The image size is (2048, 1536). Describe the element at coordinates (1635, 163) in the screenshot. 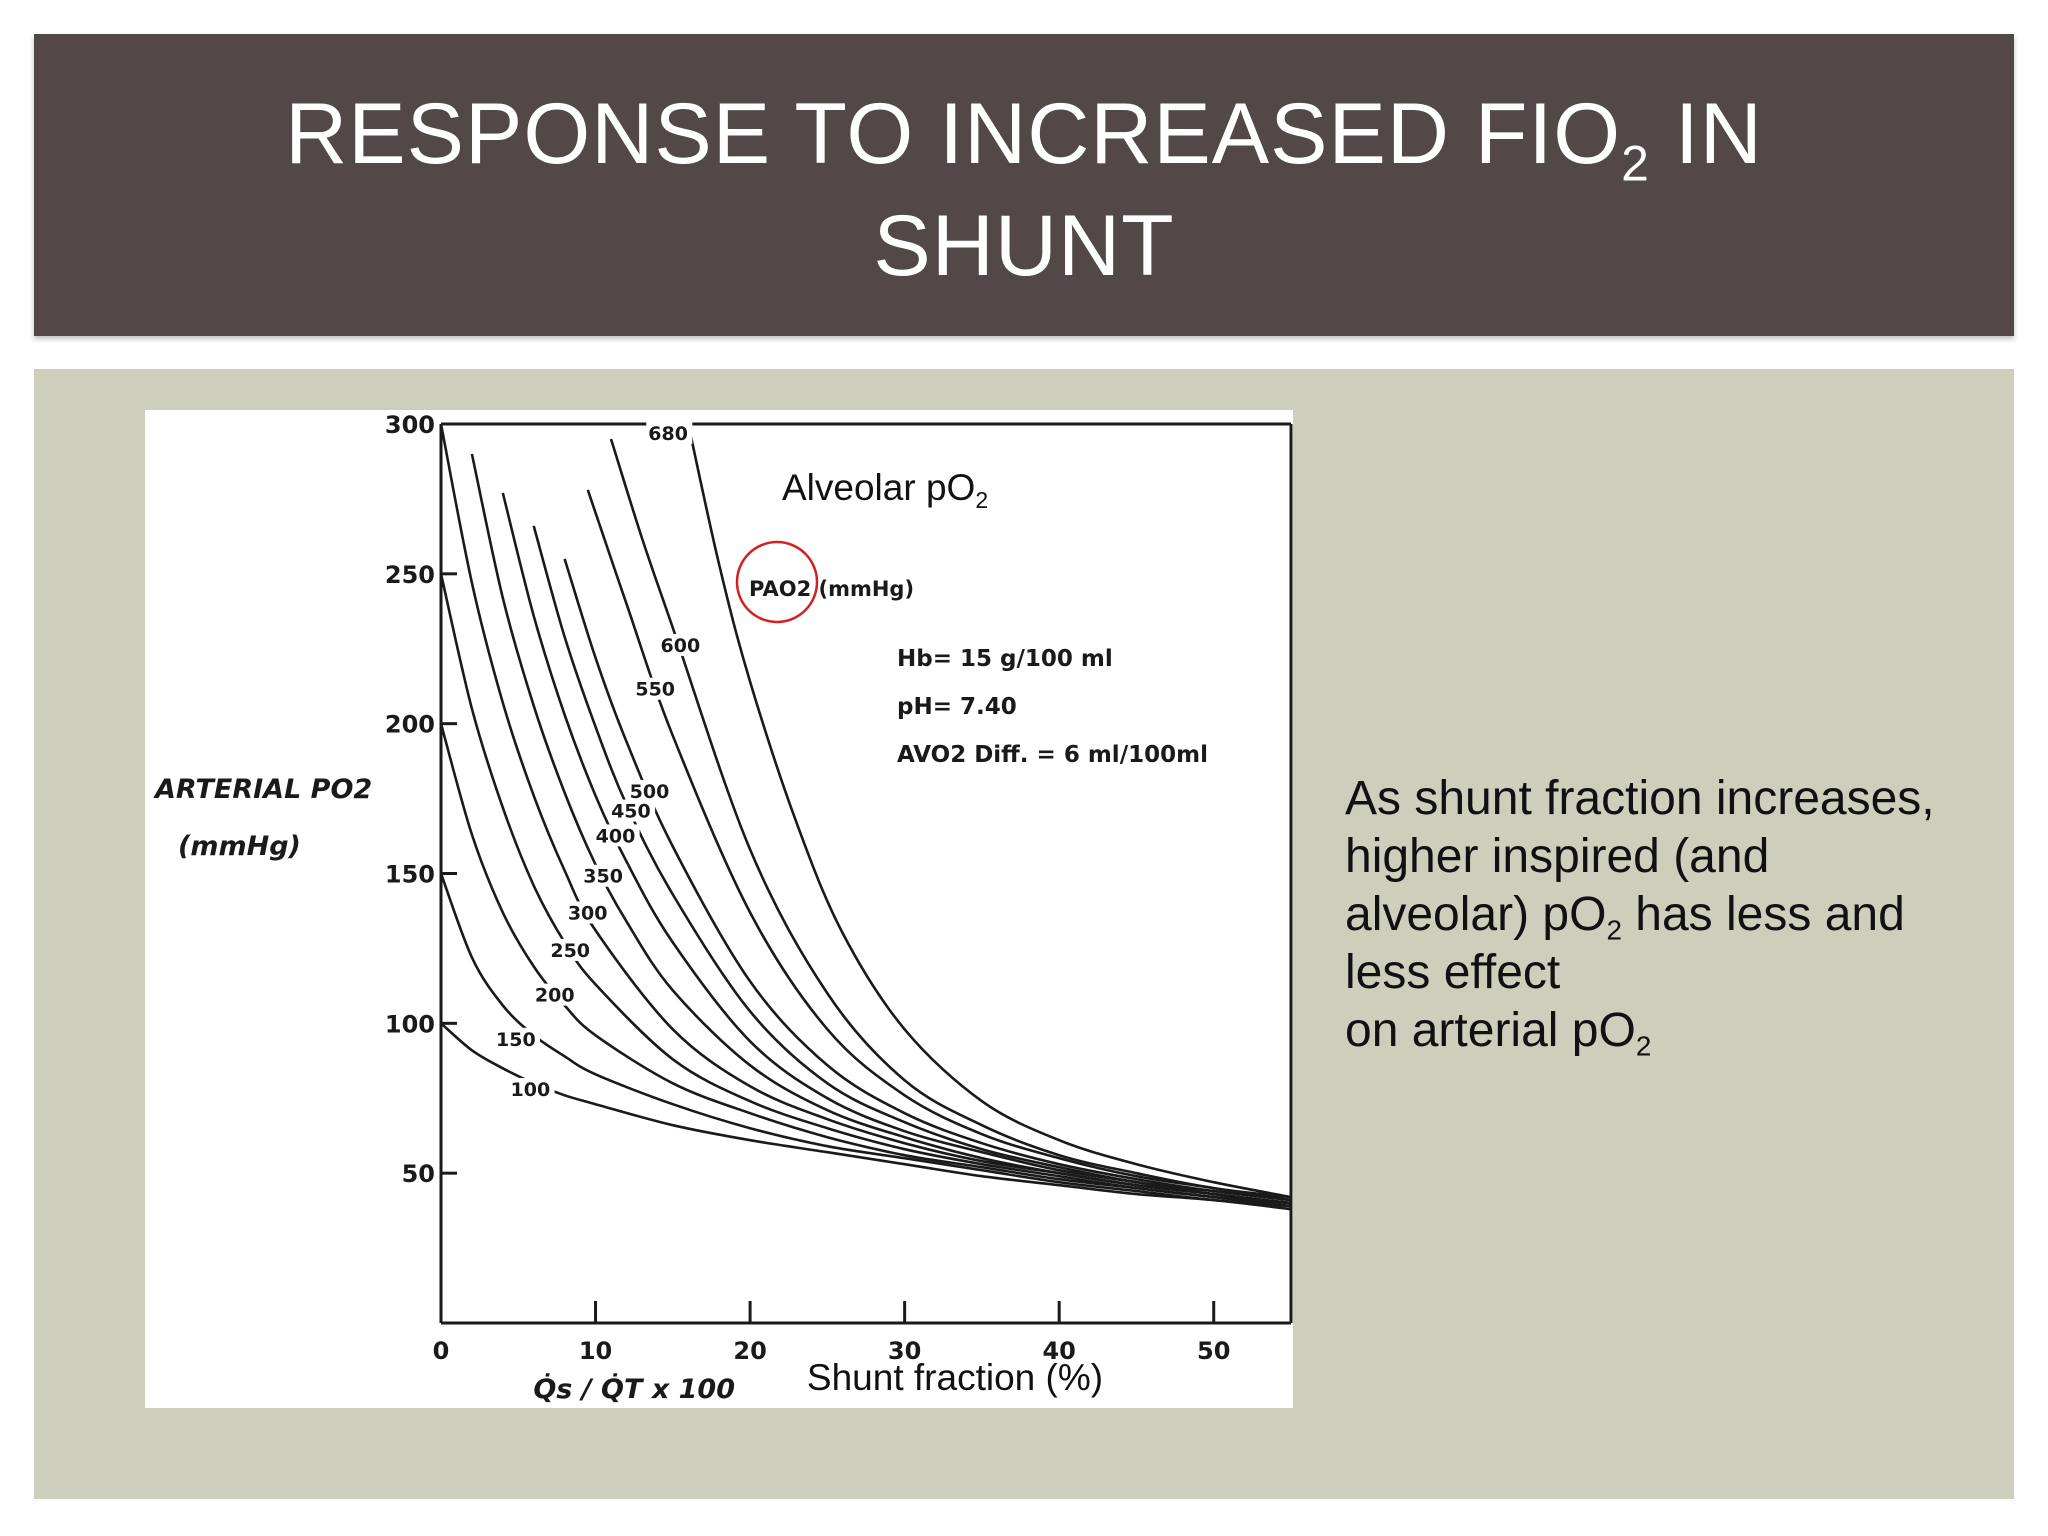

I see `title-subscript: 2` at that location.